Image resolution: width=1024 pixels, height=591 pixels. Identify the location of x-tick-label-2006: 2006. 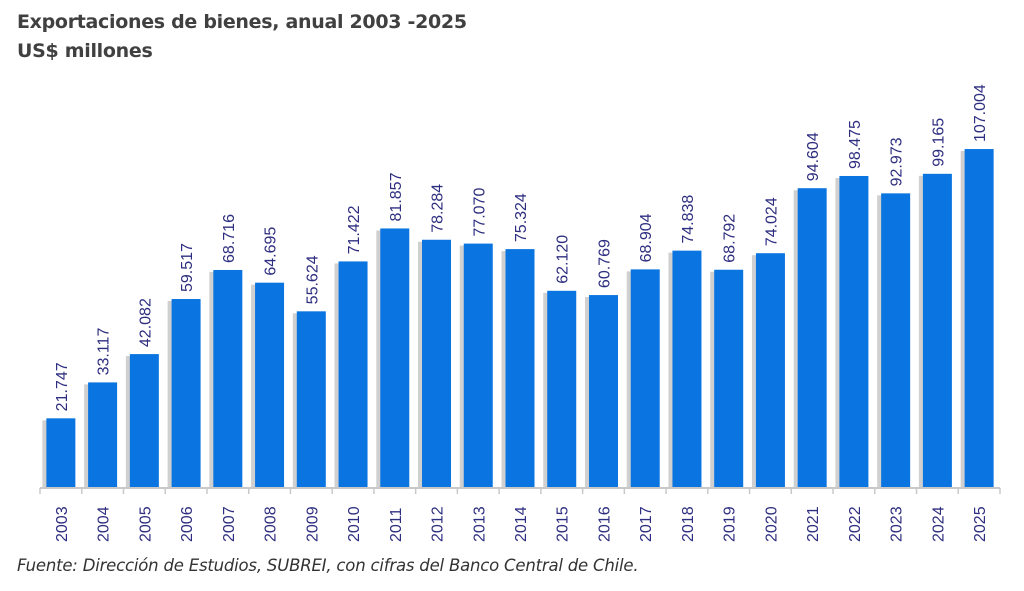
(187, 524).